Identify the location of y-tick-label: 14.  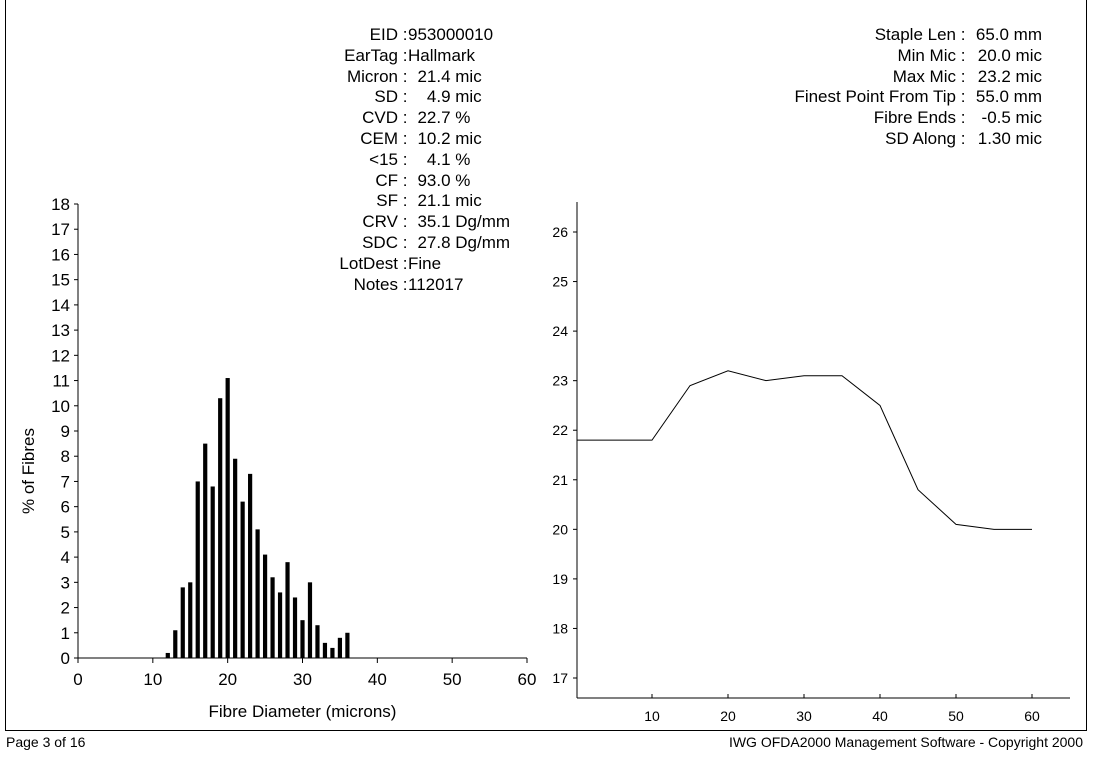
(60, 305).